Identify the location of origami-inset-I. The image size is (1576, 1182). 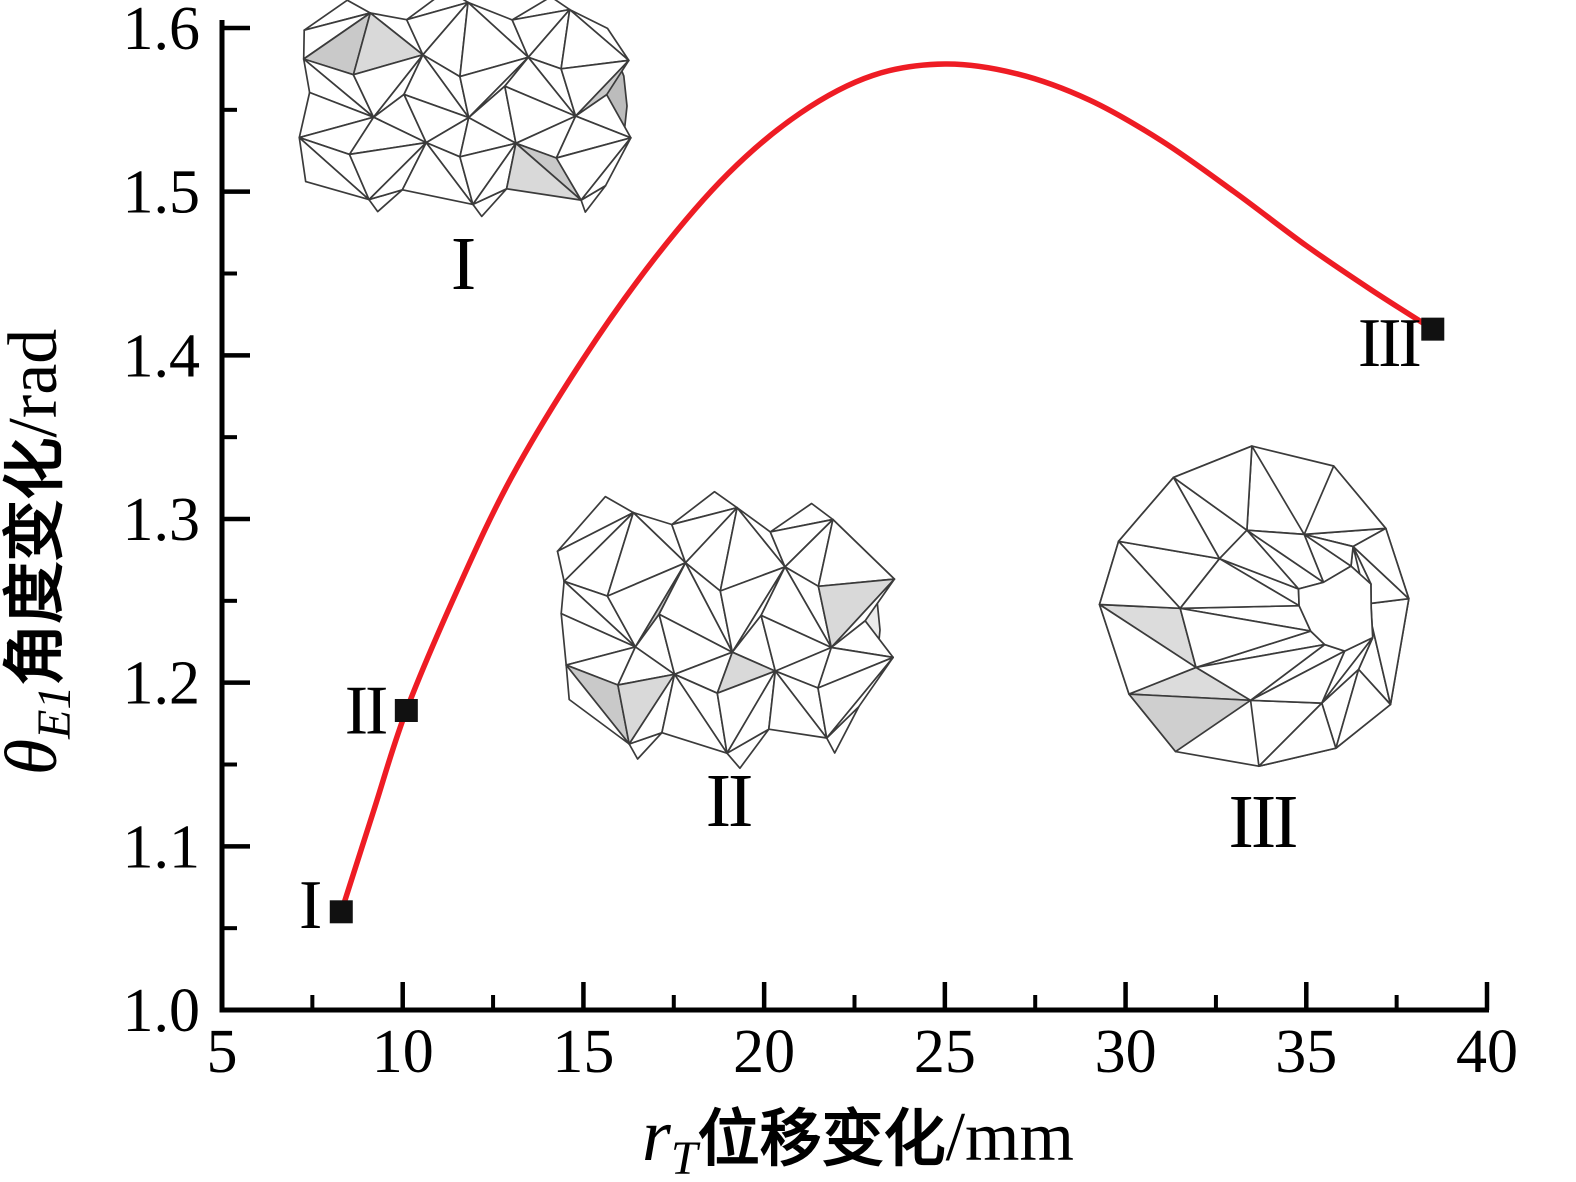
(465, 109).